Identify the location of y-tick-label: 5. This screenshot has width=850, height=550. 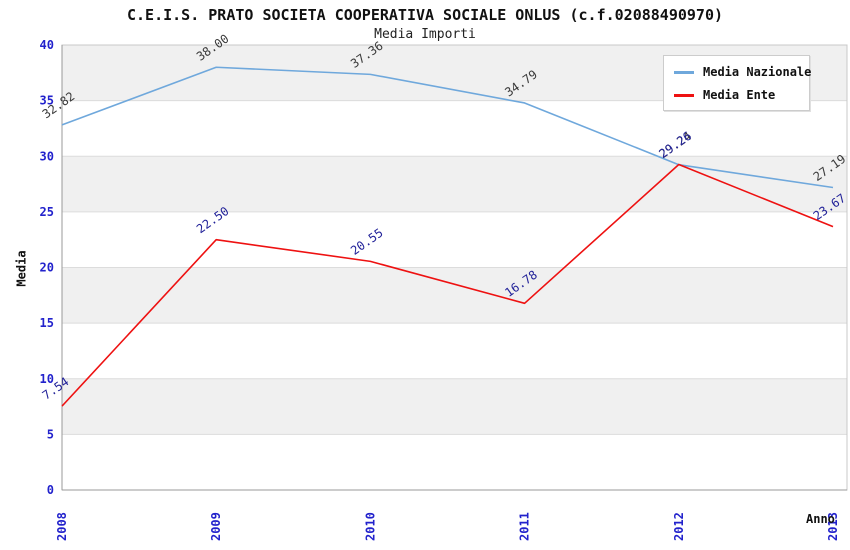
(50, 434).